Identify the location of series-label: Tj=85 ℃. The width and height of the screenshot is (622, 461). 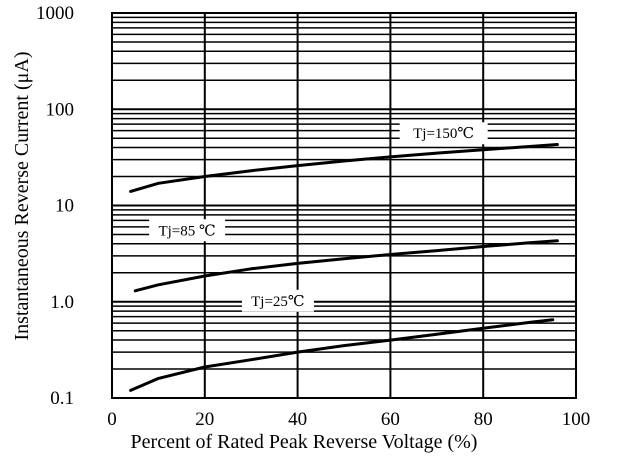
(186, 231).